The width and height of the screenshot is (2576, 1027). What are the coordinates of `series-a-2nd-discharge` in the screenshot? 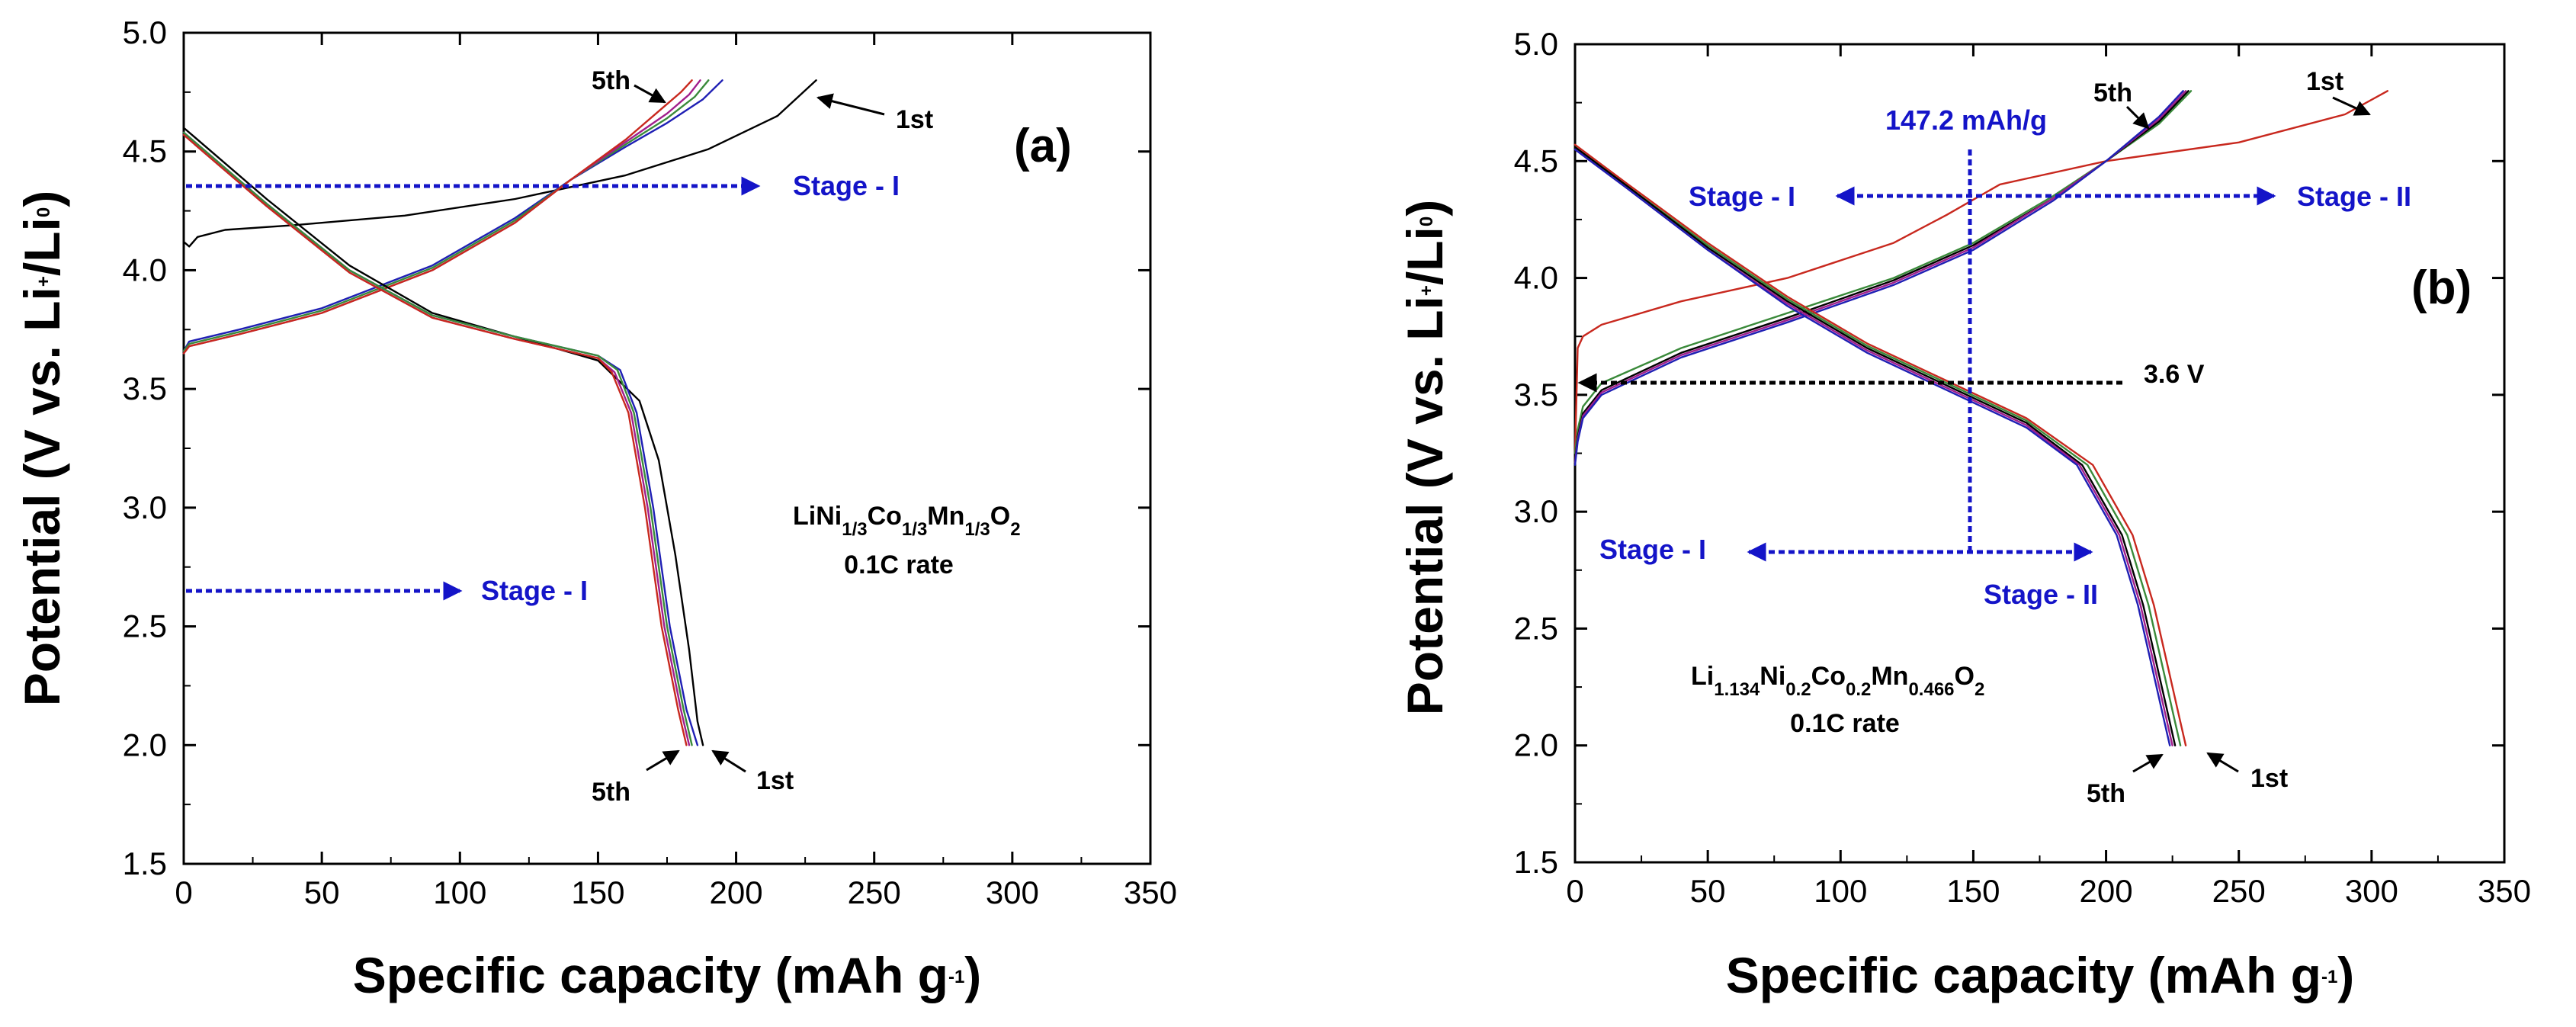 It's located at (440, 439).